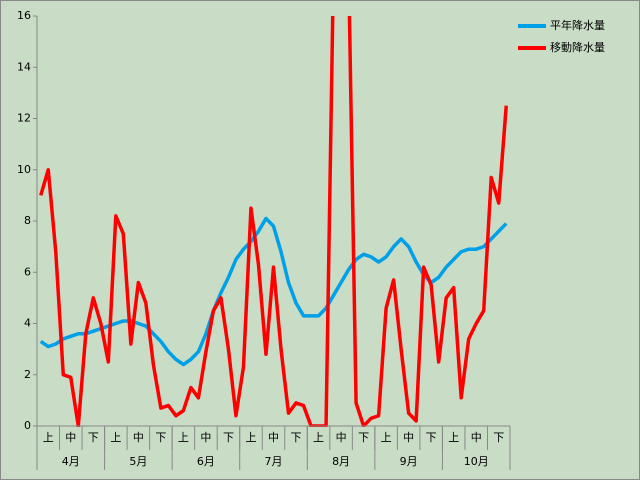 The image size is (640, 480). I want to click on y-tick-label: 8, so click(27, 220).